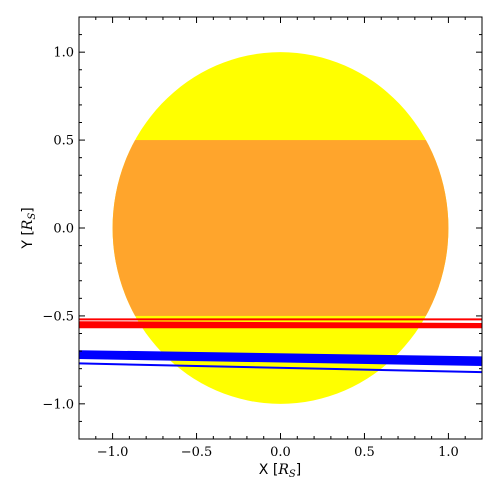  I want to click on x-axis-label-prefix: X [, so click(269, 470).